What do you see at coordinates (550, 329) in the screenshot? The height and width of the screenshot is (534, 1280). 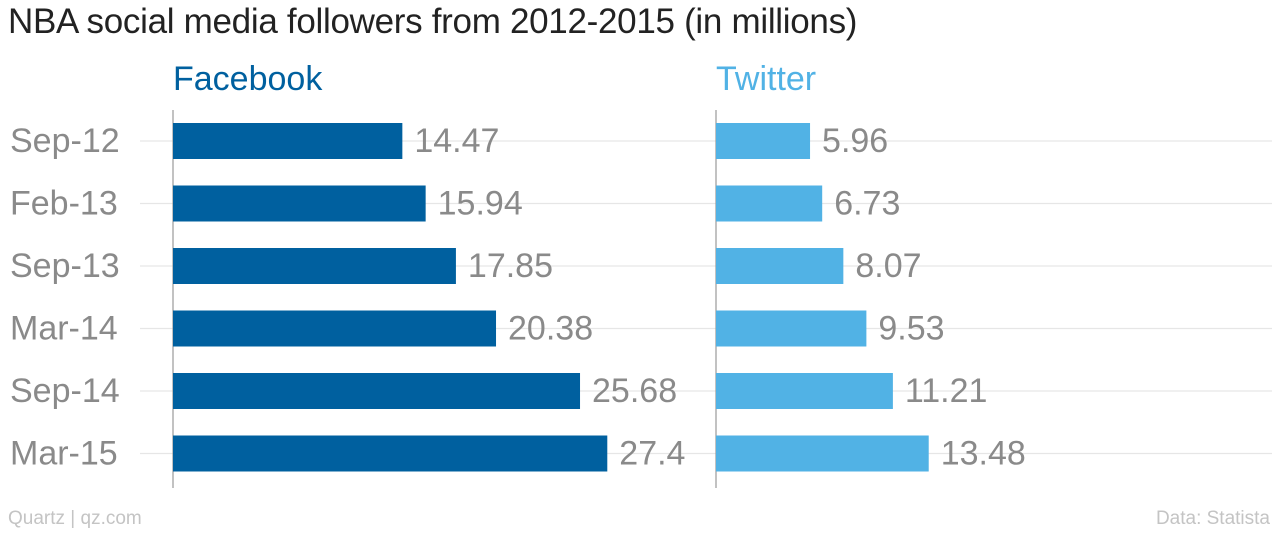 I see `data-label: 20.38` at bounding box center [550, 329].